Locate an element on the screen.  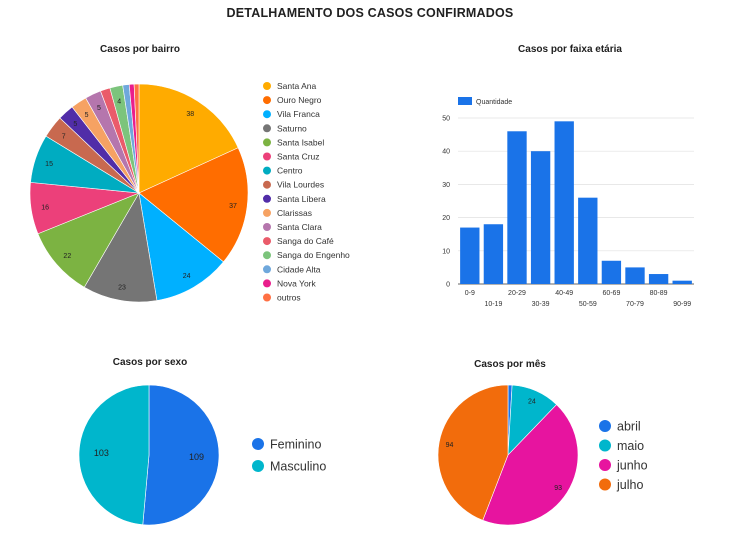
faixa-ytick-0: 0 is located at coordinates (448, 285).